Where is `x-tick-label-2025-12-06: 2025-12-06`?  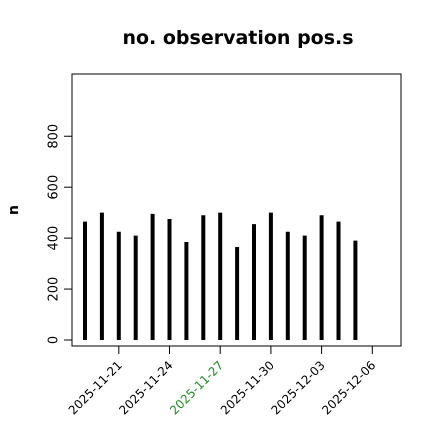 x-tick-label-2025-12-06: 2025-12-06 is located at coordinates (348, 387).